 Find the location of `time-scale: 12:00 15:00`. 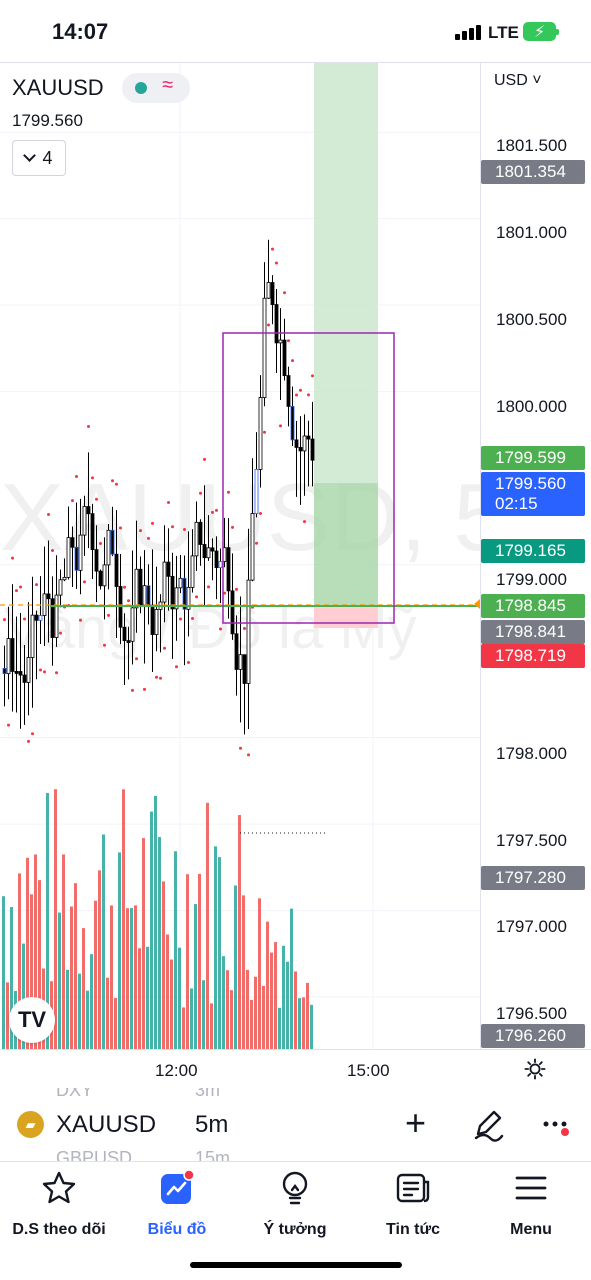

time-scale: 12:00 15:00 is located at coordinates (295, 1068).